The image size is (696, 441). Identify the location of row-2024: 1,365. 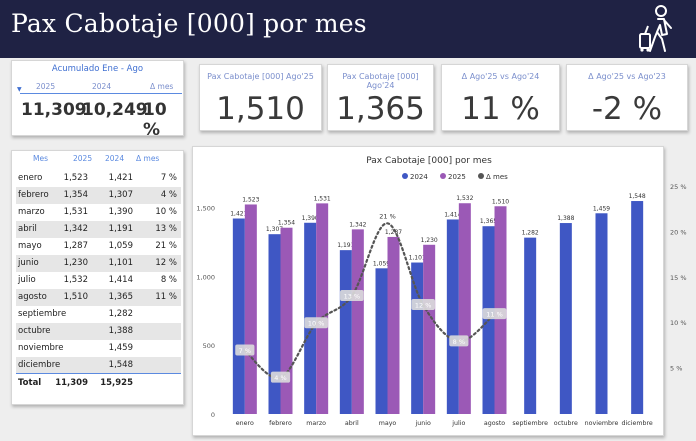
(120, 297).